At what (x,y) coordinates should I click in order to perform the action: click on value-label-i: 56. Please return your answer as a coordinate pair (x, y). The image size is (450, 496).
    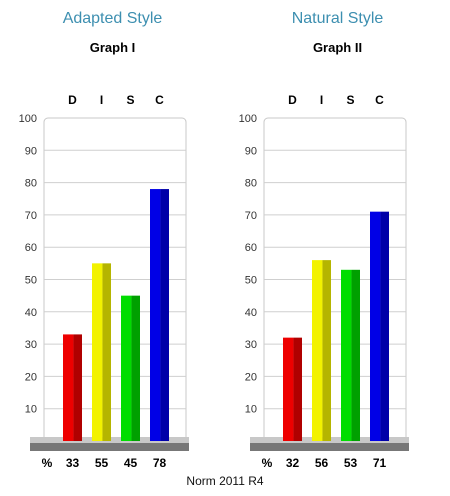
    Looking at the image, I should click on (322, 463).